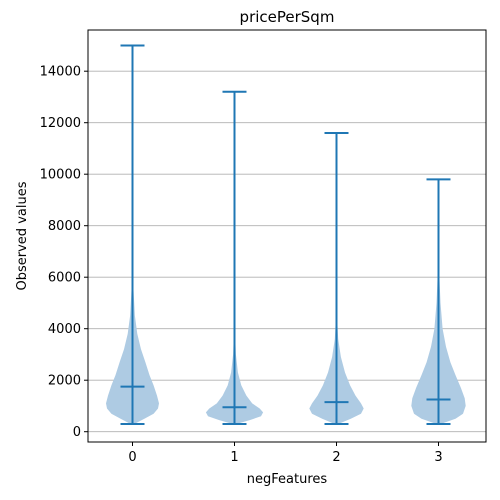 The image size is (500, 500). I want to click on y-axis-label: Observed values, so click(22, 235).